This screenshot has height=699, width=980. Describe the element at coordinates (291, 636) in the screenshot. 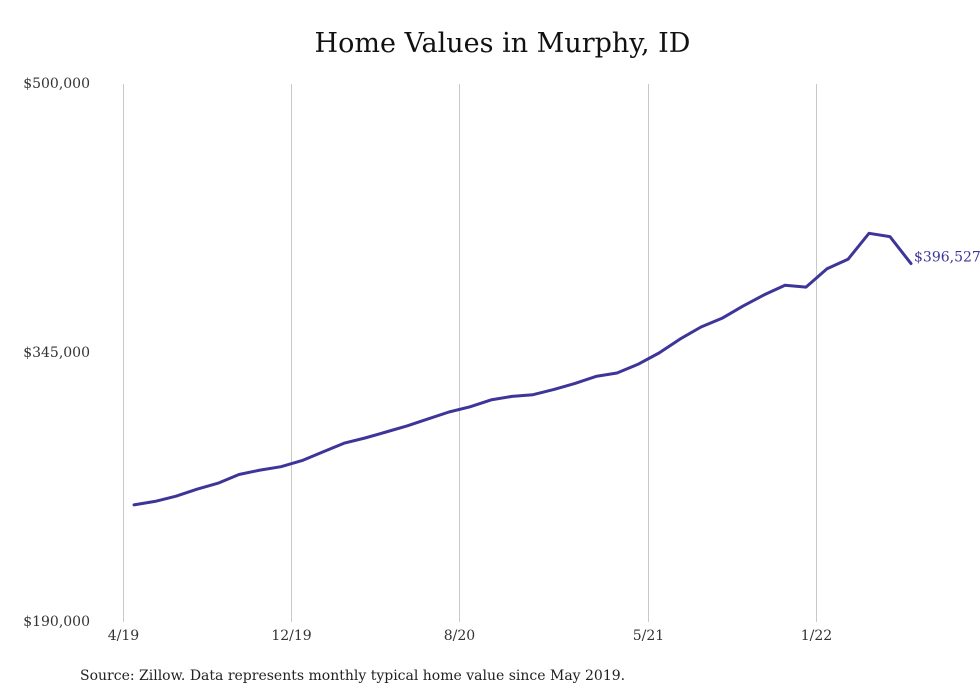

I see `x-tick-label: 12/19` at that location.